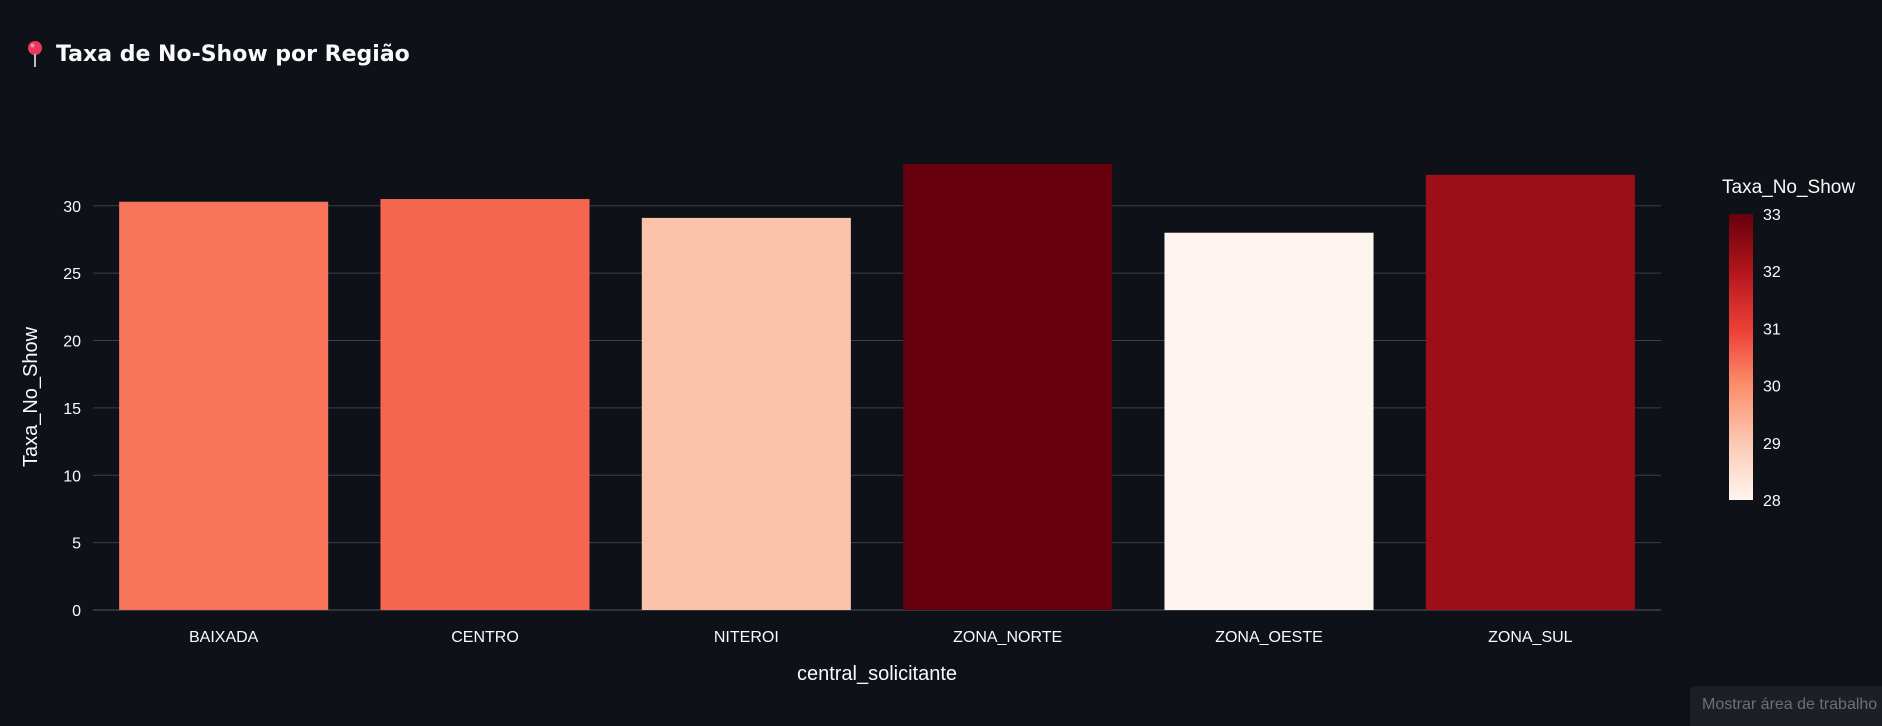 The width and height of the screenshot is (1882, 726). I want to click on y-tick-label: 15, so click(72, 409).